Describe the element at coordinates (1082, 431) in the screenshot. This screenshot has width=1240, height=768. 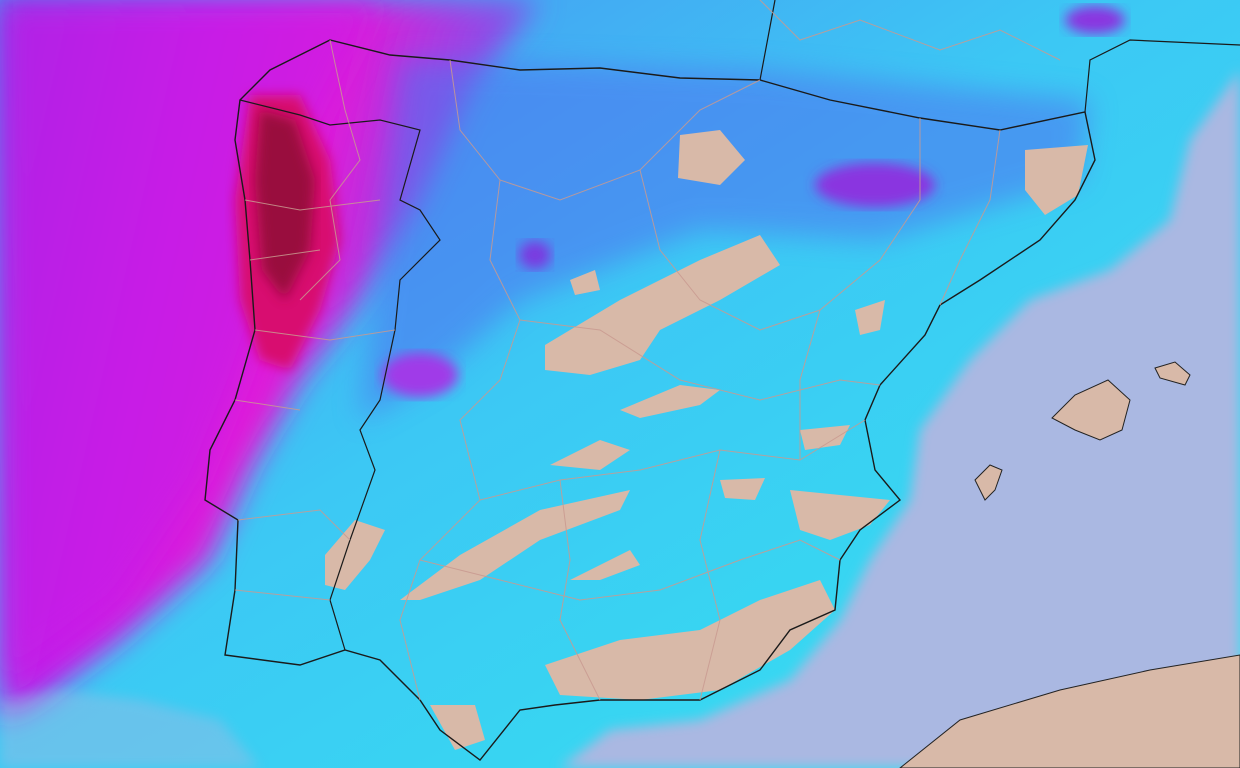
I see `balearic-islands` at that location.